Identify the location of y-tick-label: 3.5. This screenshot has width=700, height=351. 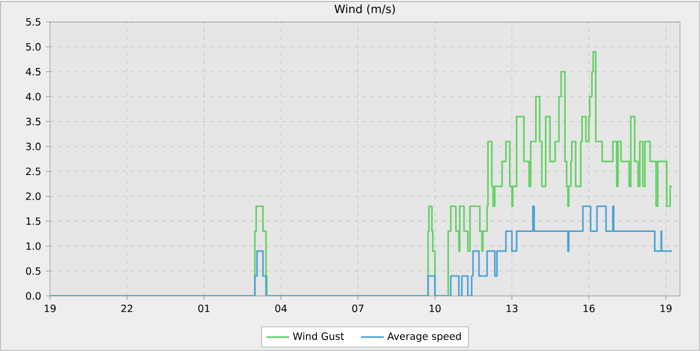
(33, 122).